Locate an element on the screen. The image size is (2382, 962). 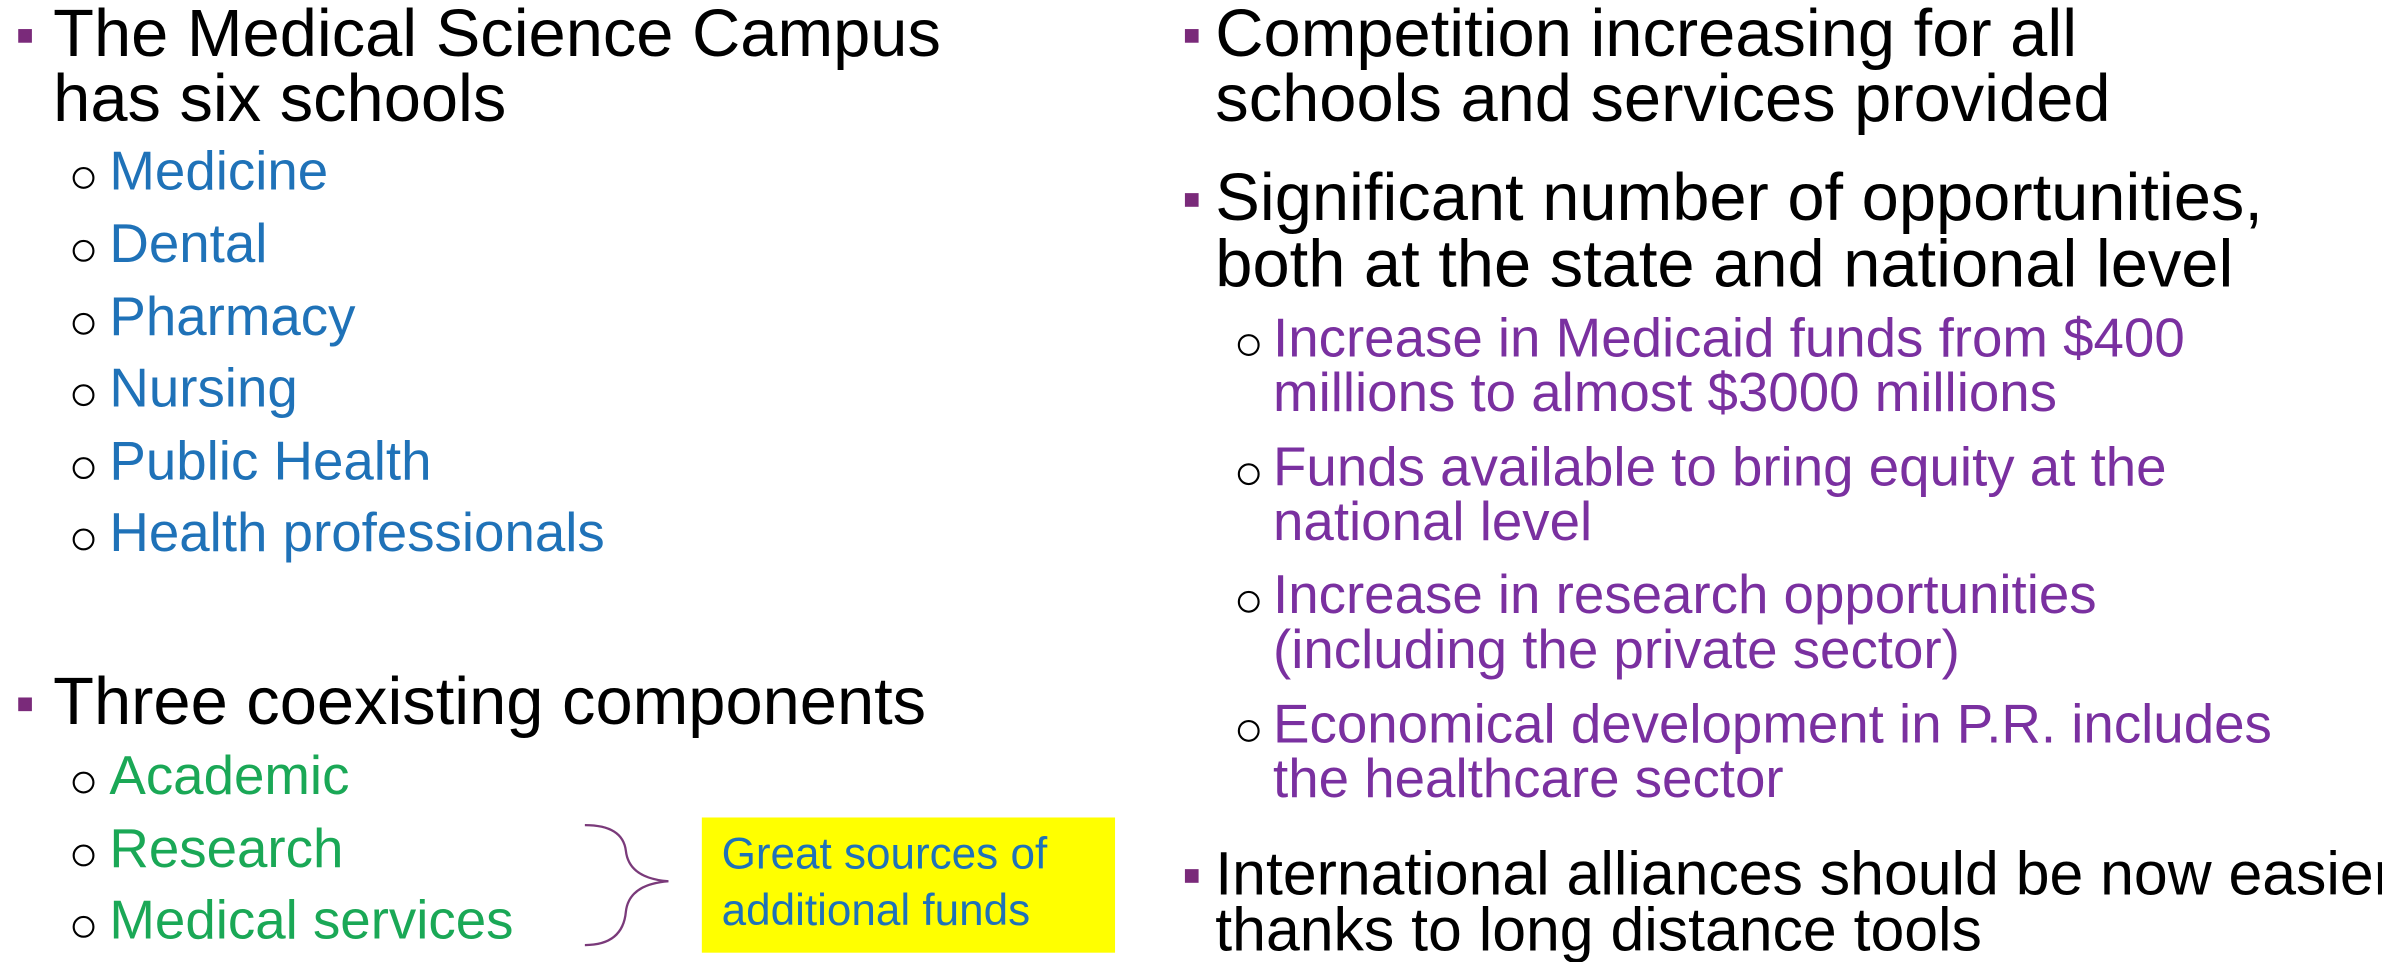
school-item: Pharmacy is located at coordinates (232, 316).